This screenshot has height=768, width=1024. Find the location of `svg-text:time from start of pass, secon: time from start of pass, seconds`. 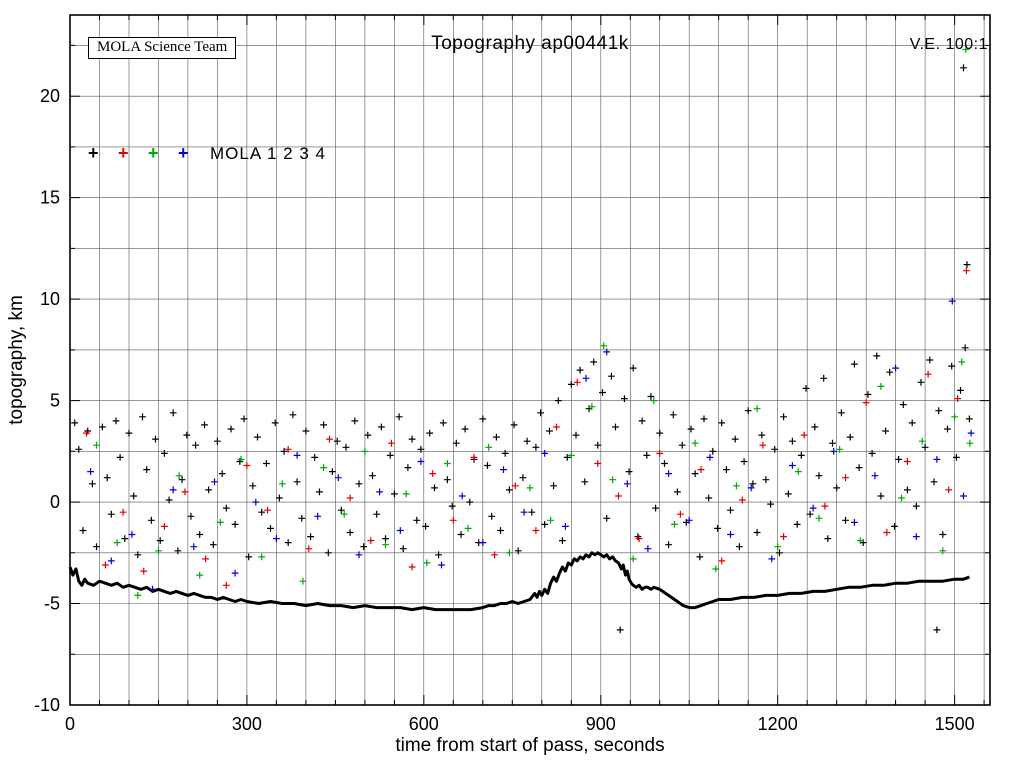

svg-text:time from start of pass, secon: time from start of pass, seconds is located at coordinates (529, 745).